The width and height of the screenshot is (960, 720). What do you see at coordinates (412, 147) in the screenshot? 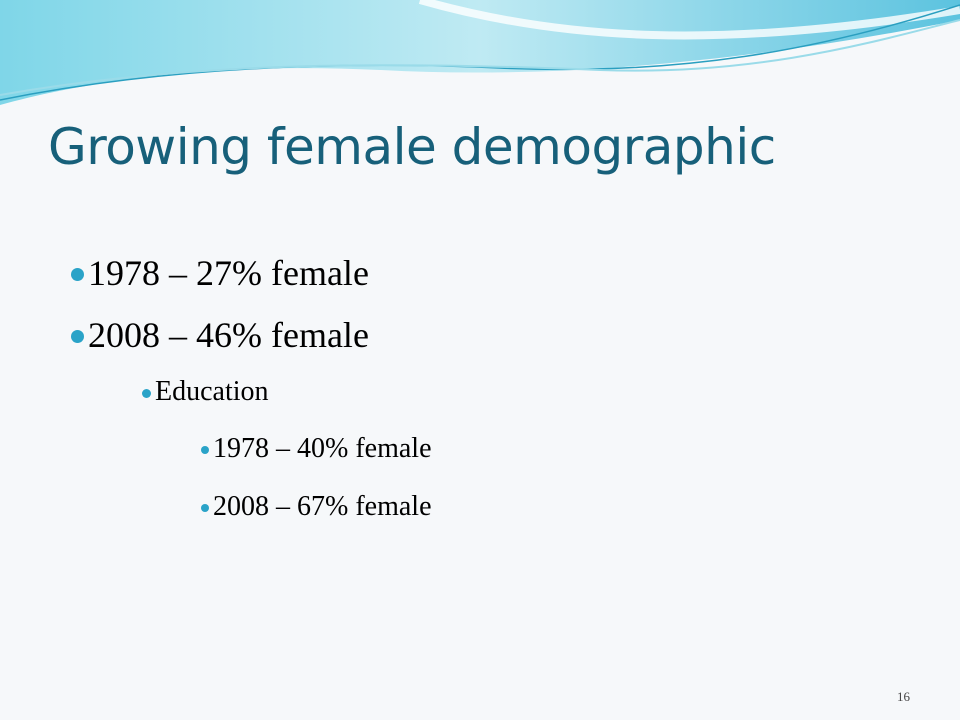
I see `slide-title: Growing female demographic` at bounding box center [412, 147].